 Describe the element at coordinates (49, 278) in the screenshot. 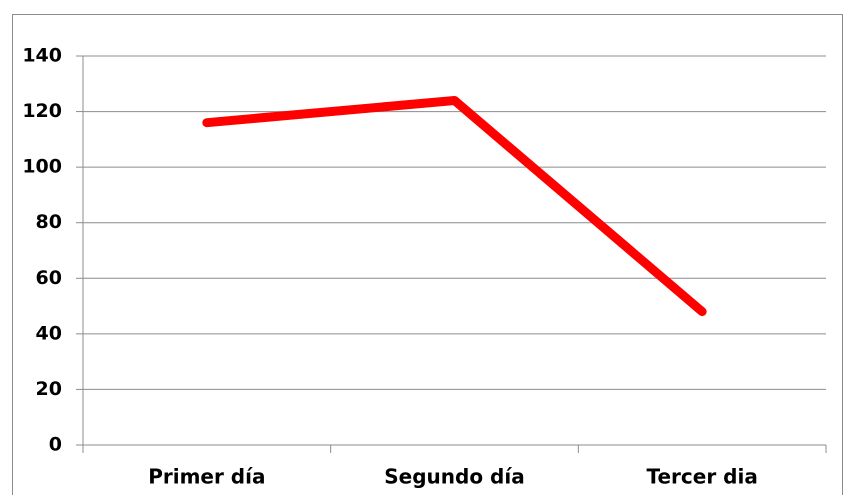

I see `y-tick-label: 60` at that location.